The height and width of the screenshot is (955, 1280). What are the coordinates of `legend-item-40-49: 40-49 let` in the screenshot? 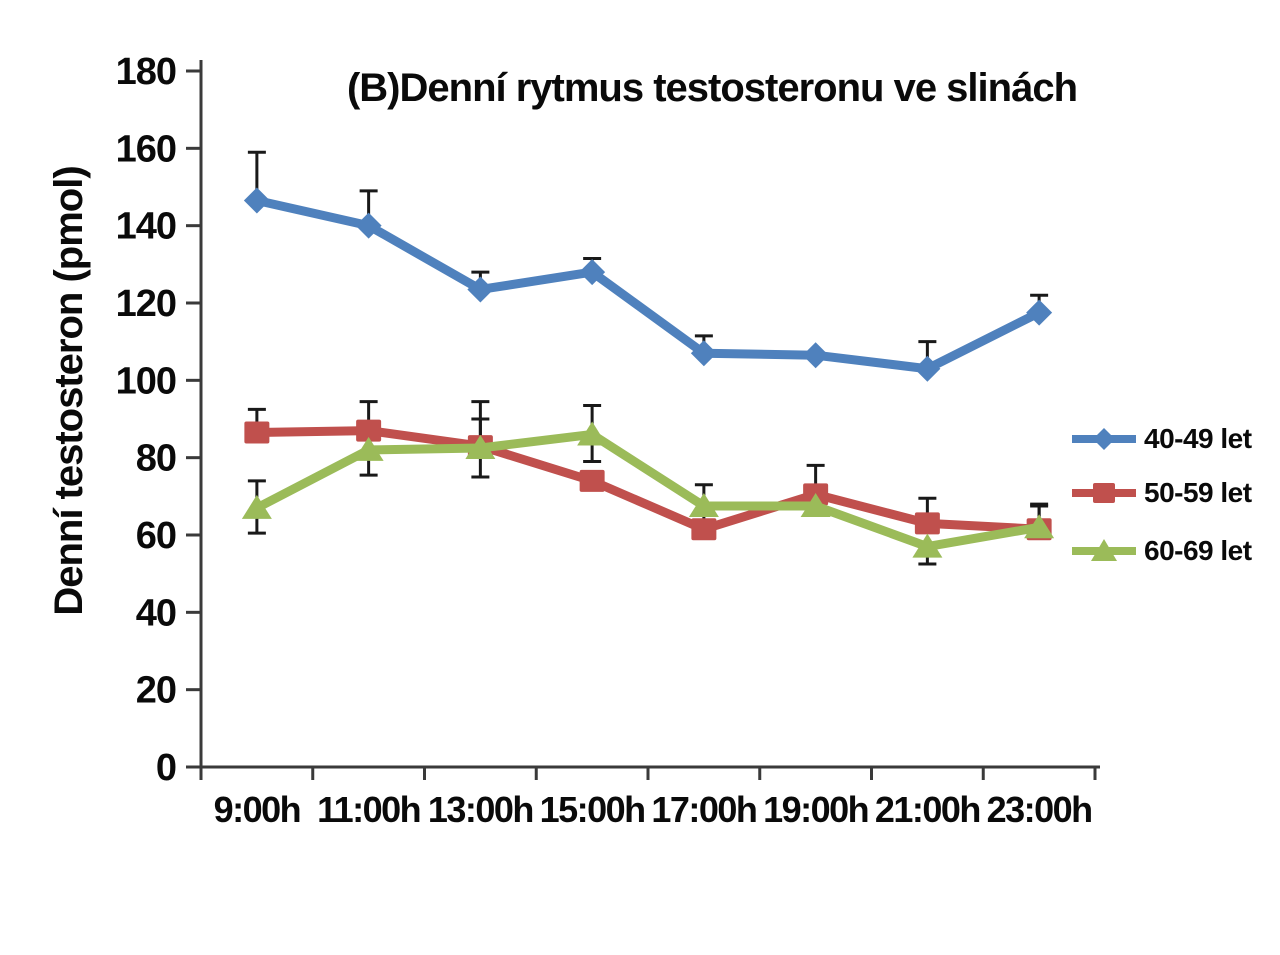 It's located at (1160, 439).